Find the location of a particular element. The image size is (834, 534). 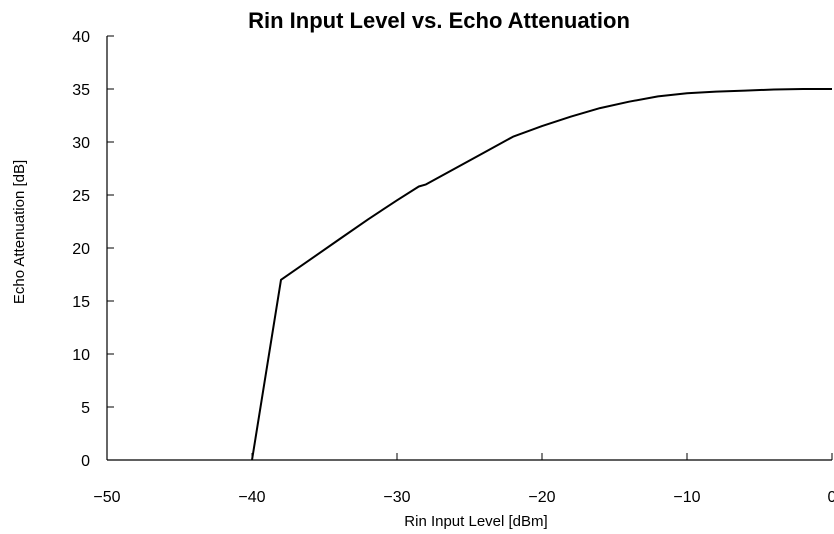

y-tick-label: 15 is located at coordinates (81, 302).